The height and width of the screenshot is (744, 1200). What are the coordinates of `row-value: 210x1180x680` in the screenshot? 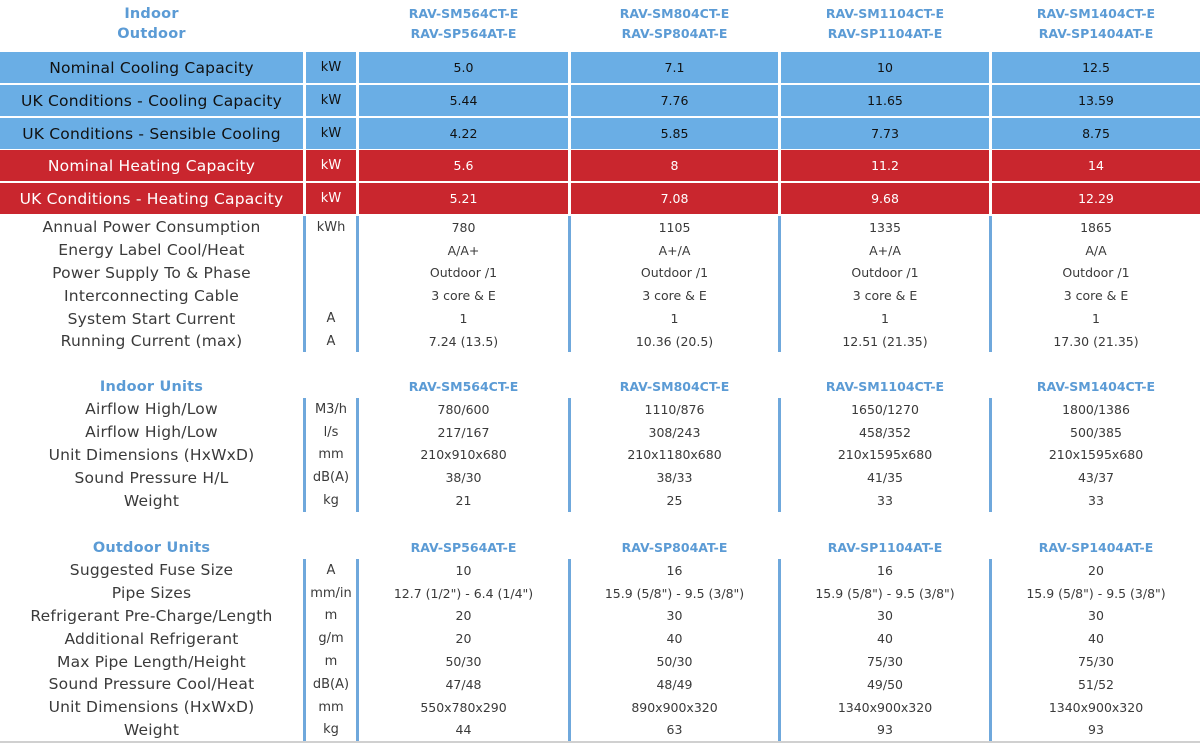 It's located at (674, 455).